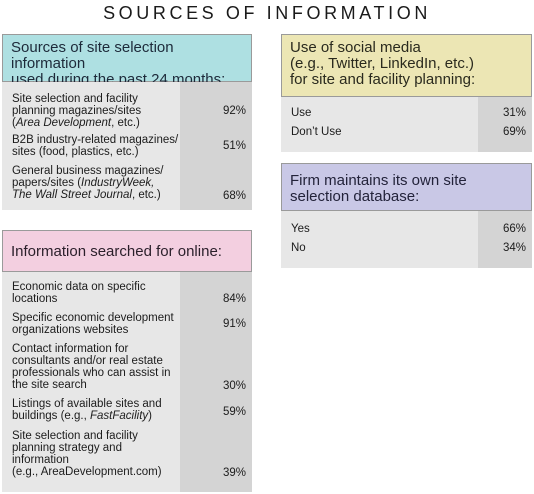  Describe the element at coordinates (406, 239) in the screenshot. I see `database-table: Yes 66% No 34%` at that location.